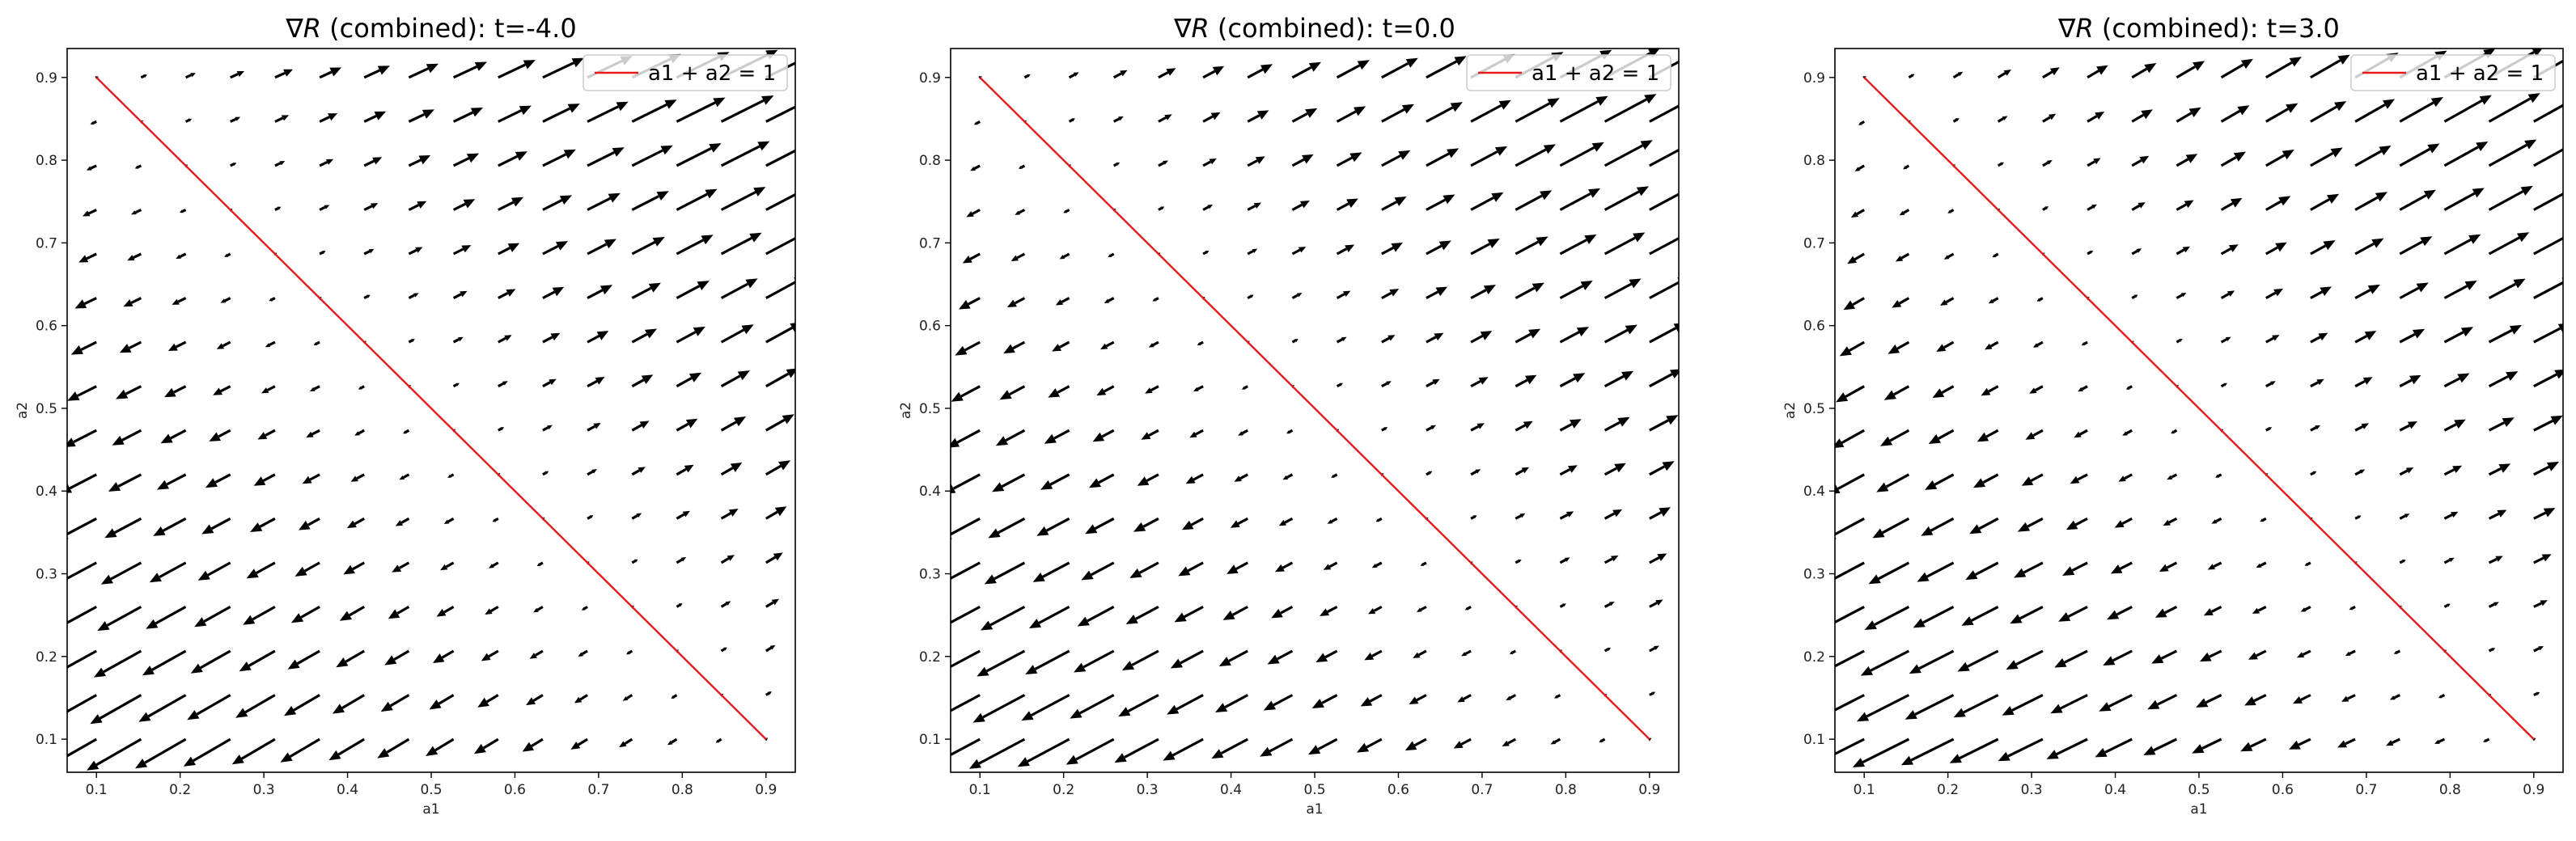 Image resolution: width=2576 pixels, height=841 pixels. Describe the element at coordinates (1315, 807) in the screenshot. I see `panel-margin-bottom` at that location.